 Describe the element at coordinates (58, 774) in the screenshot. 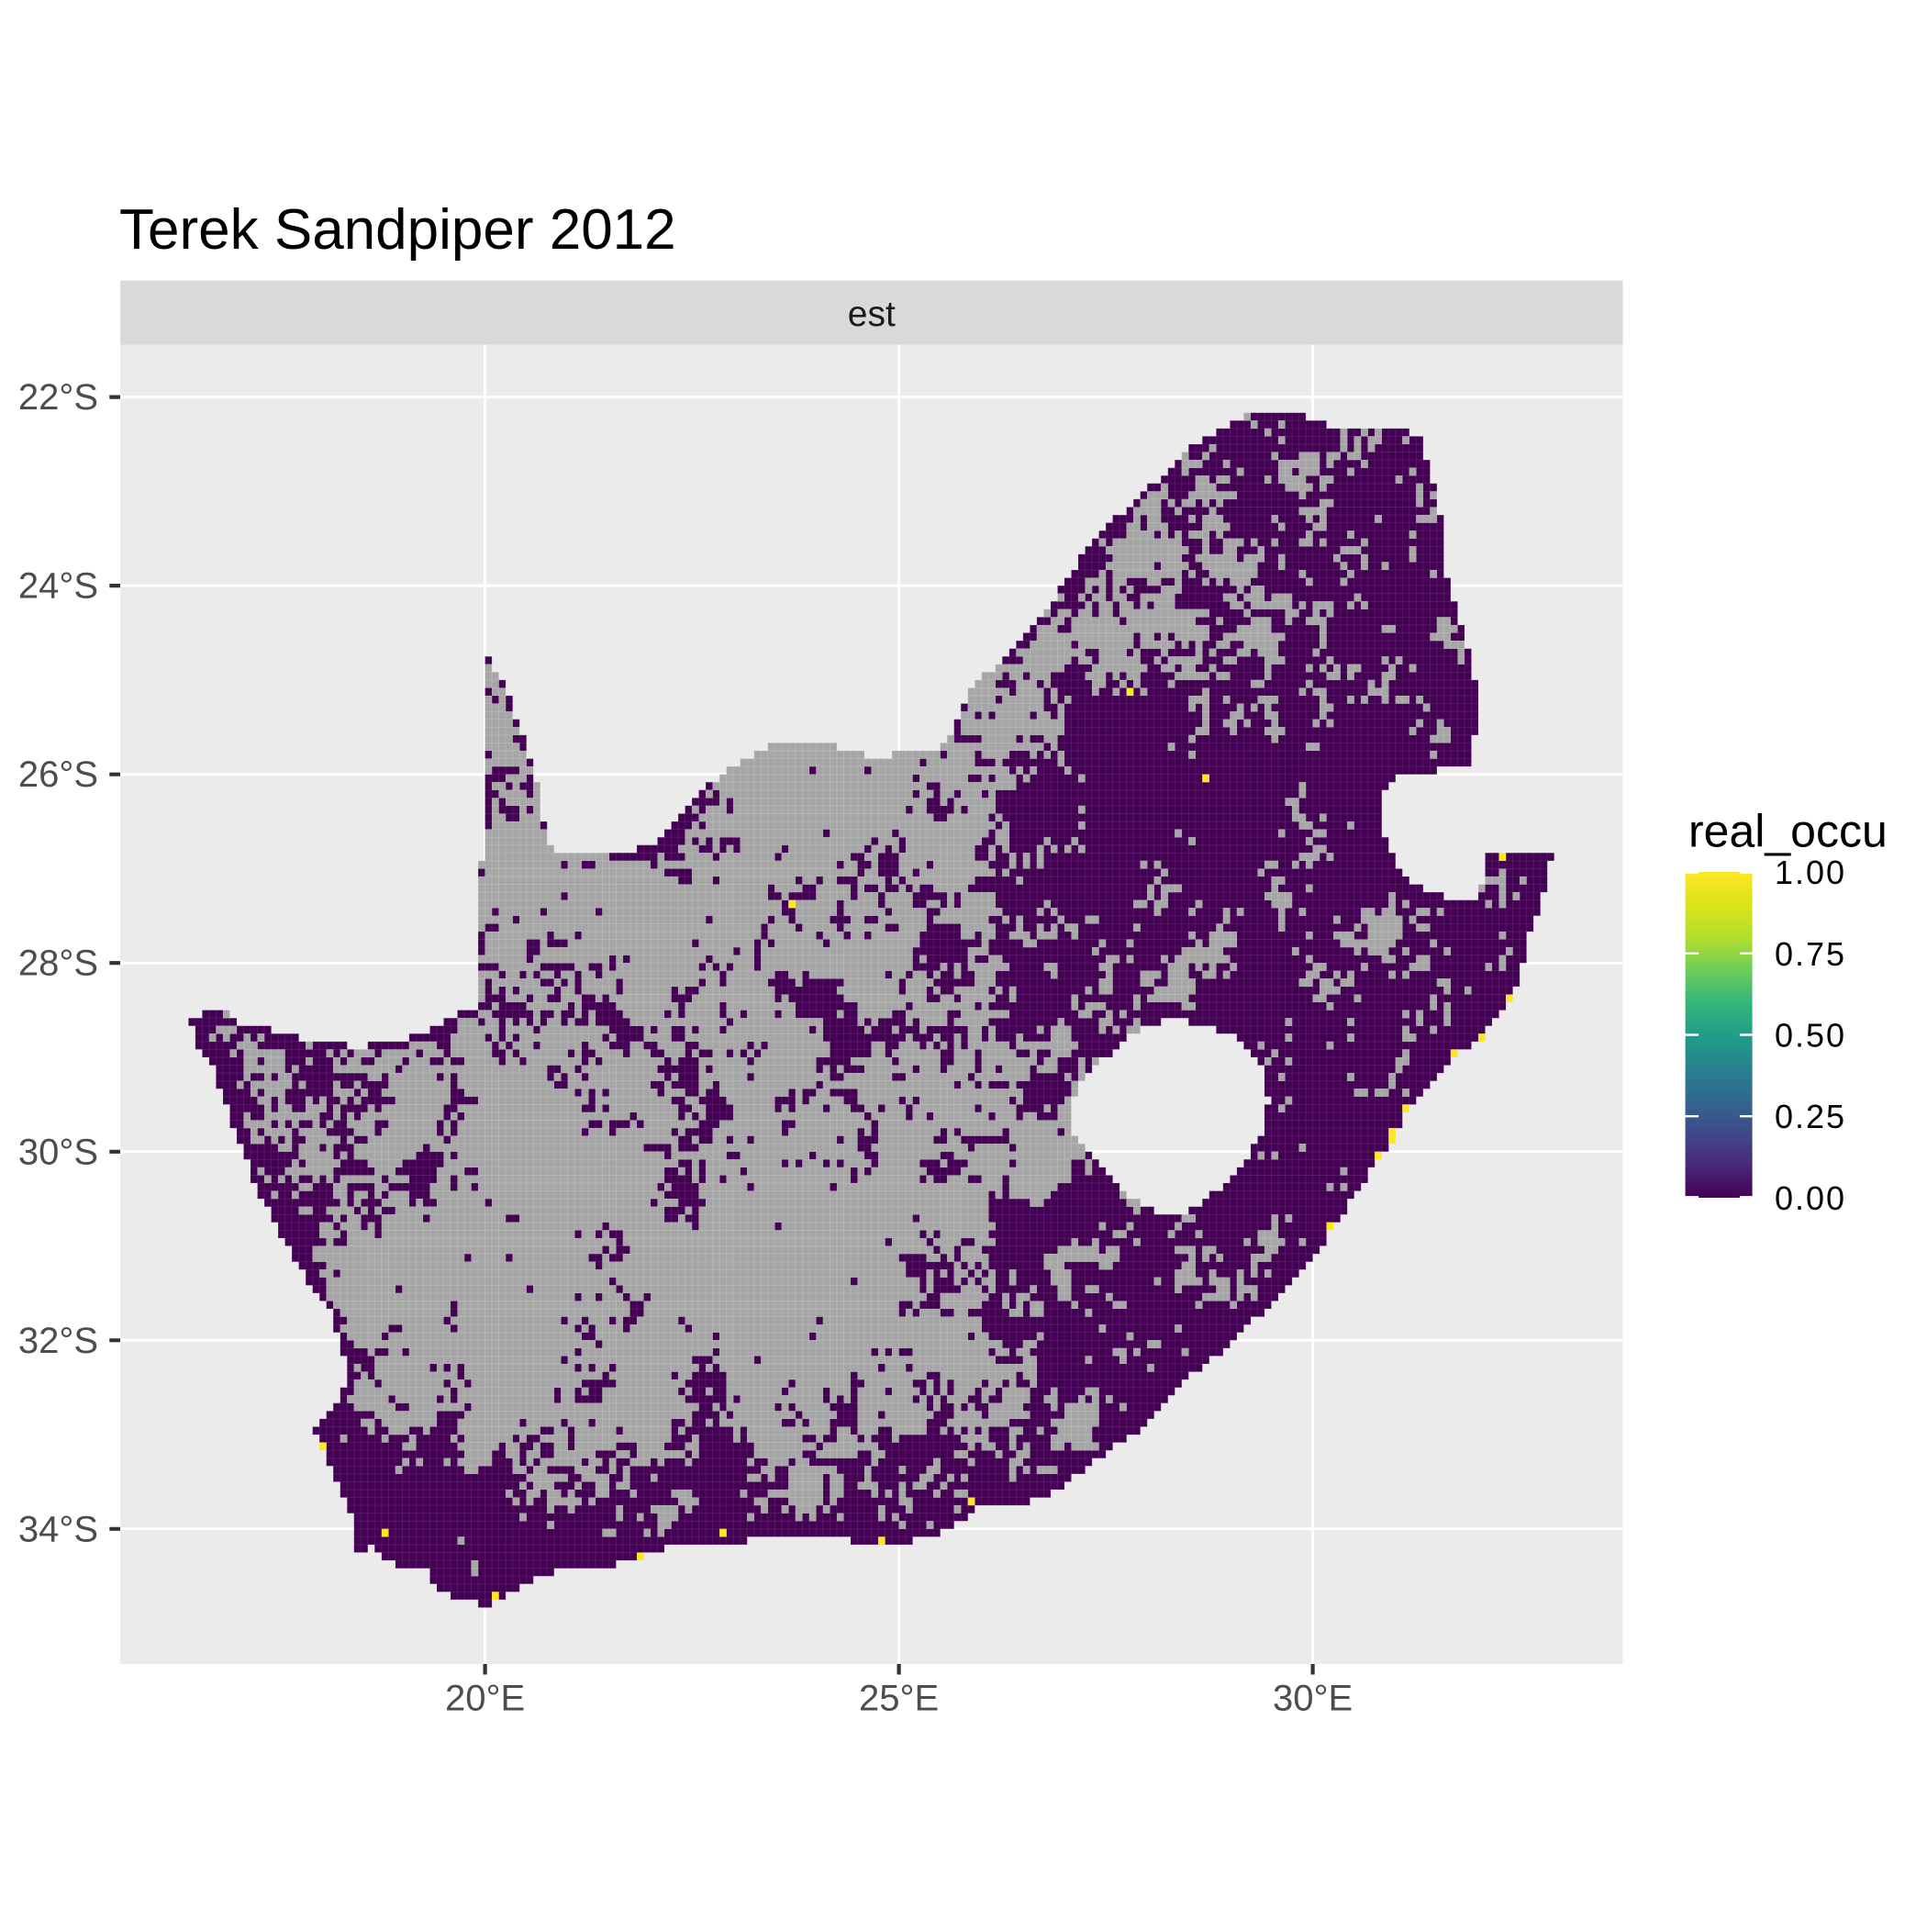

I see `svg-text: 26°S` at that location.